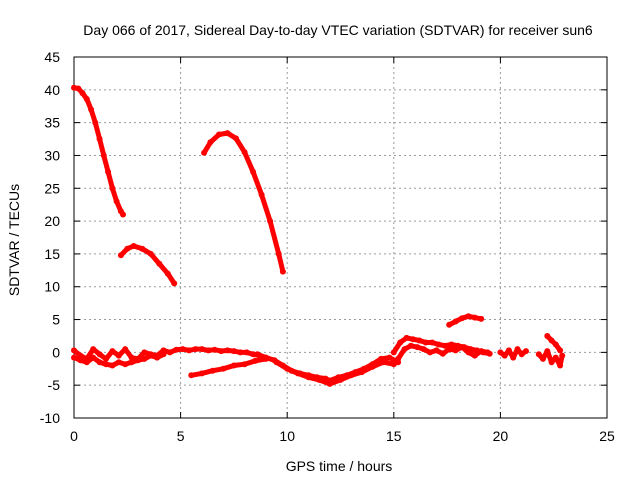 Image resolution: width=640 pixels, height=480 pixels. Describe the element at coordinates (607, 436) in the screenshot. I see `x-tick-label: 25` at that location.